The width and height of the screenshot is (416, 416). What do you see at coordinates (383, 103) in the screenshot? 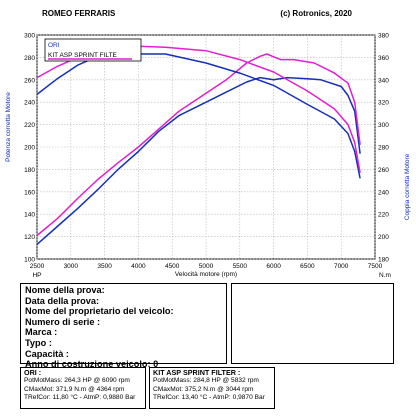
I see `y-right-tick-label: 320` at bounding box center [383, 103].